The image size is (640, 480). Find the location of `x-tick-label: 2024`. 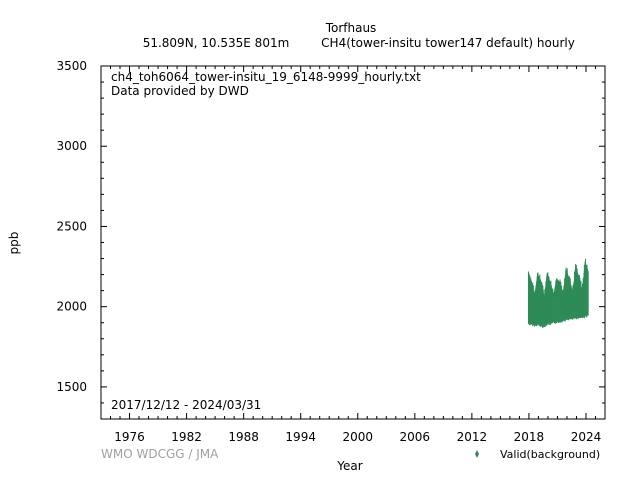

x-tick-label: 2024 is located at coordinates (586, 437).